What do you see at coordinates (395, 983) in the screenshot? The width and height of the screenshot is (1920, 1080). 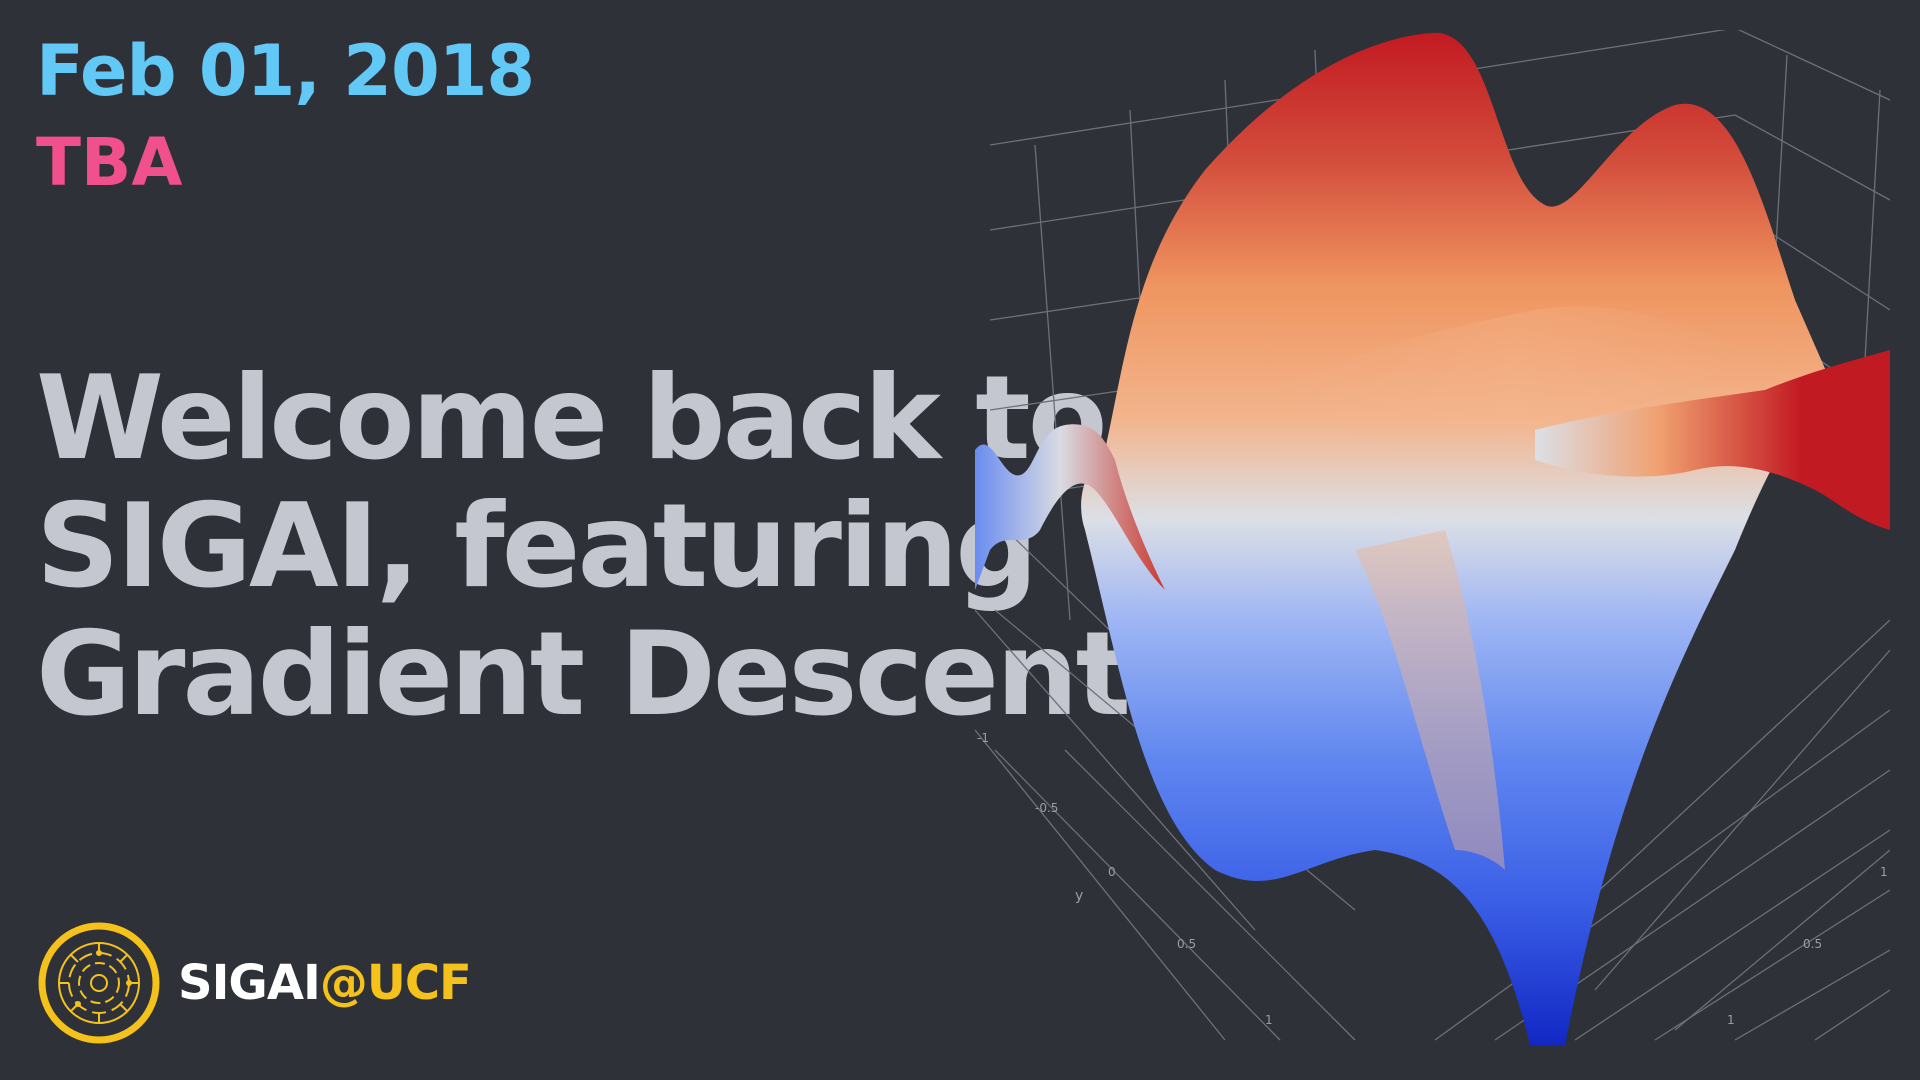 I see `brand-at: @UCF` at bounding box center [395, 983].